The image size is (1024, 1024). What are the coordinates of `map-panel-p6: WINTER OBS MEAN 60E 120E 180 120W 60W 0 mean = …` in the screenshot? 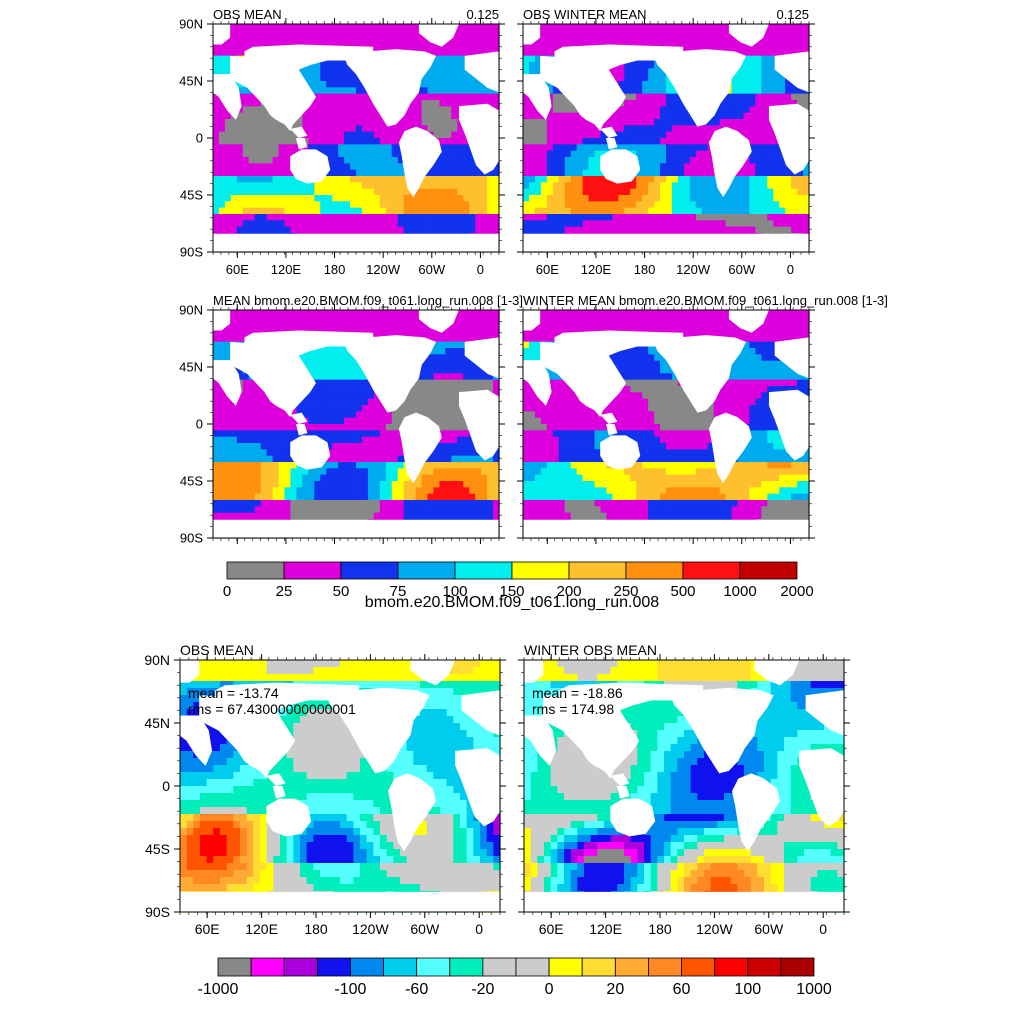 It's located at (684, 789).